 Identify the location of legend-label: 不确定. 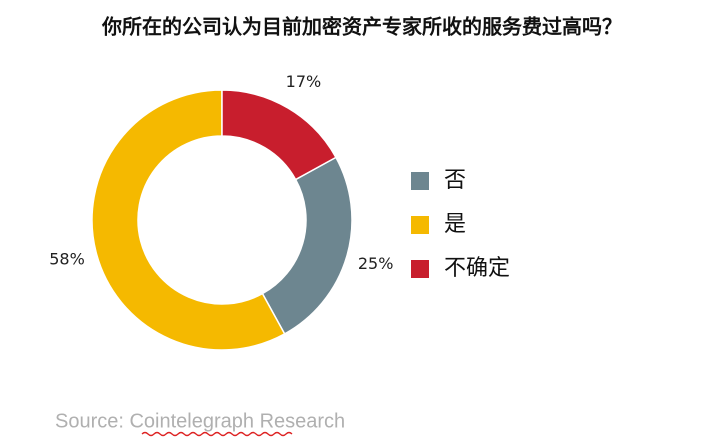
(477, 268).